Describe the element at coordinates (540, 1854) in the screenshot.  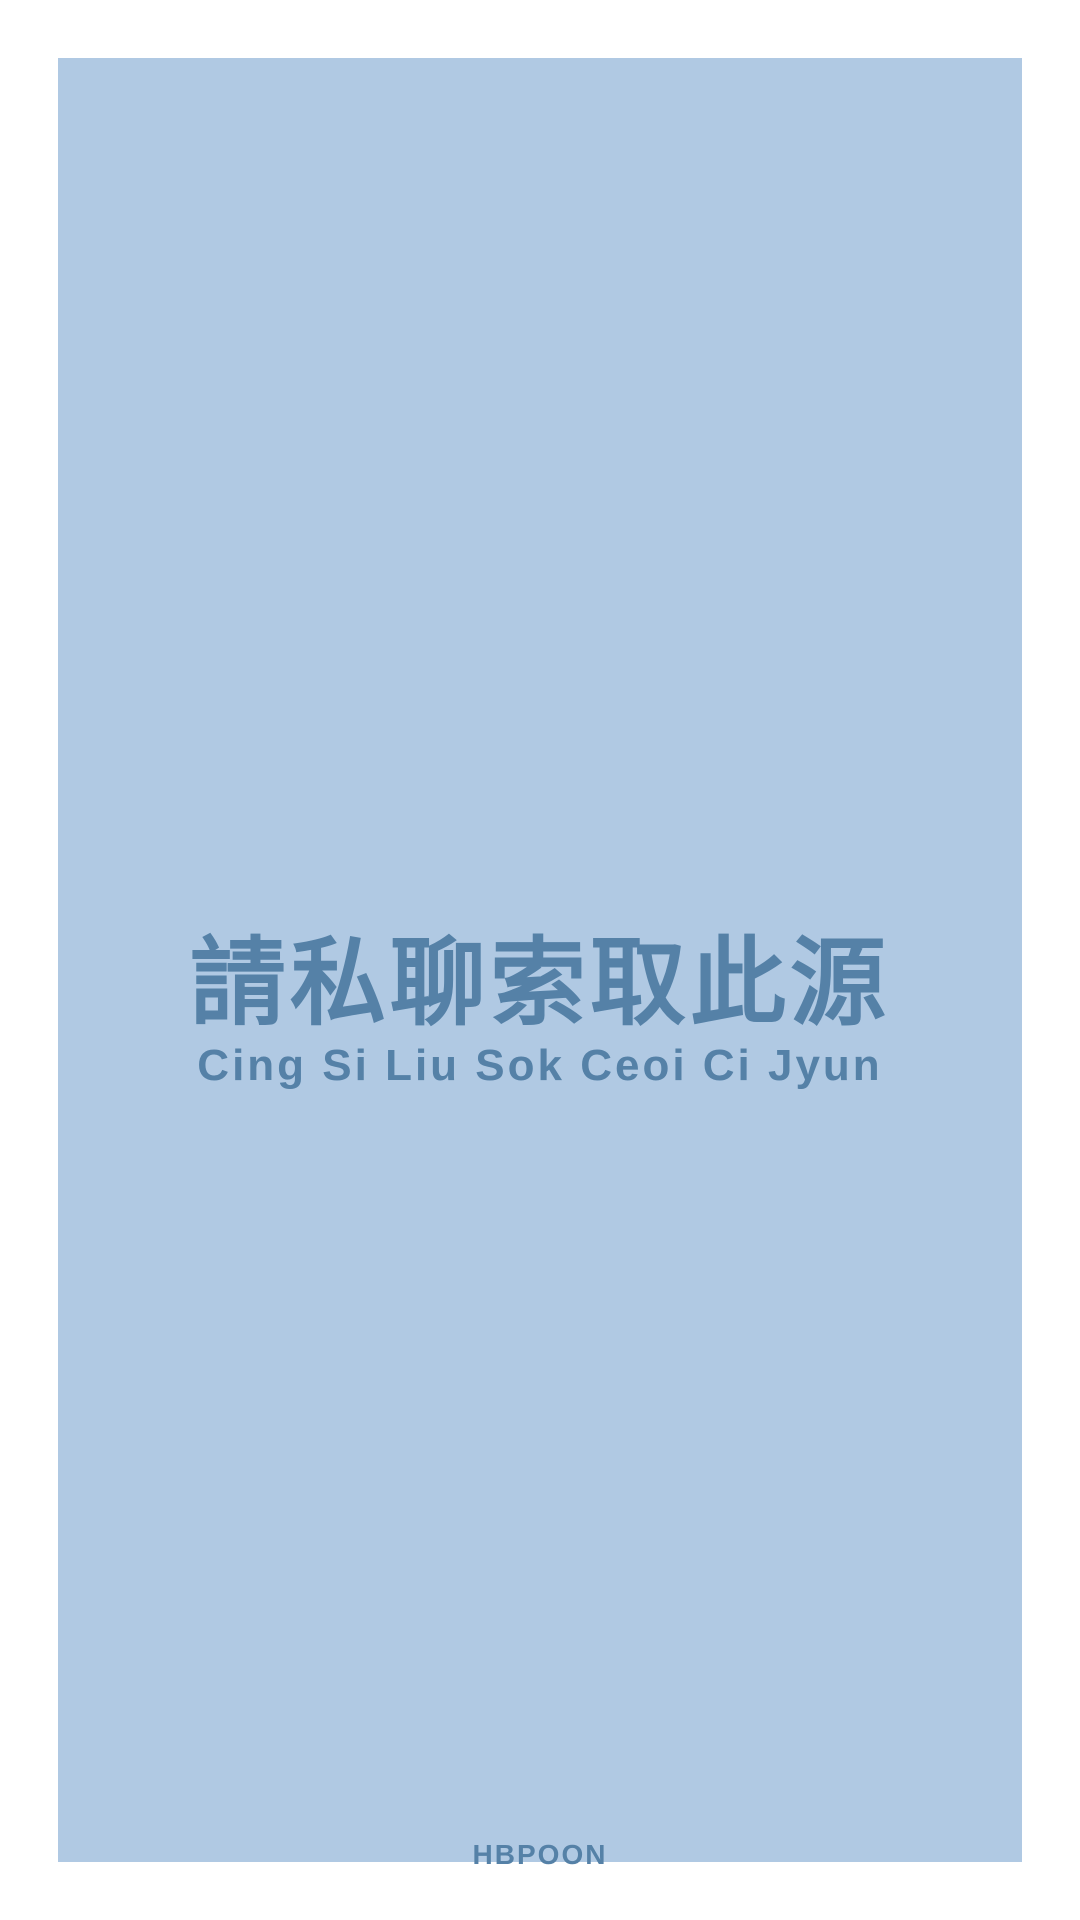
I see `footer-brand: HBPOON` at that location.